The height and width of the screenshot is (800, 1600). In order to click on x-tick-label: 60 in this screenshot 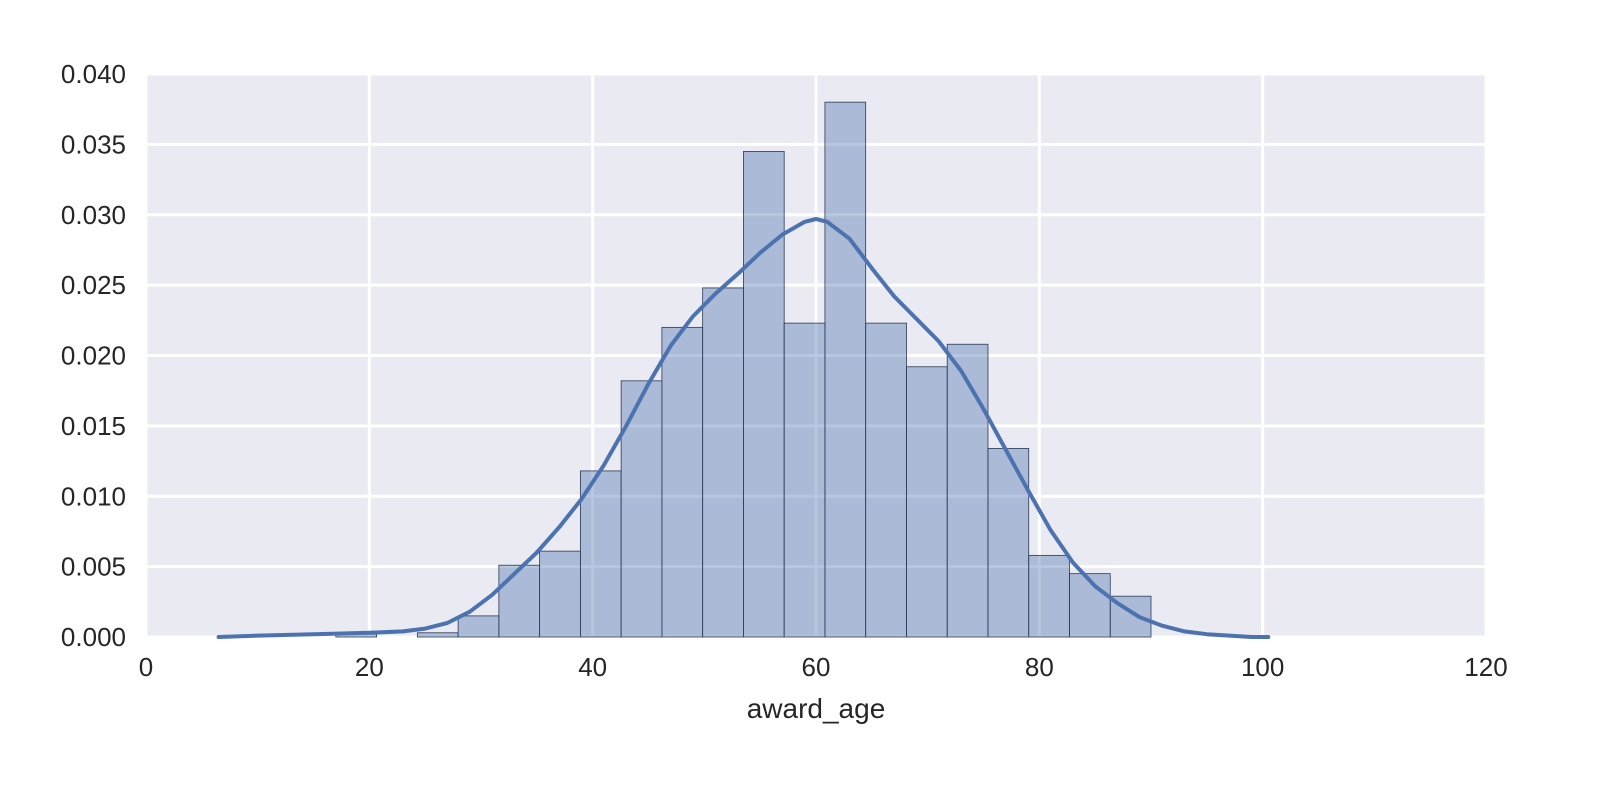, I will do `click(816, 667)`.